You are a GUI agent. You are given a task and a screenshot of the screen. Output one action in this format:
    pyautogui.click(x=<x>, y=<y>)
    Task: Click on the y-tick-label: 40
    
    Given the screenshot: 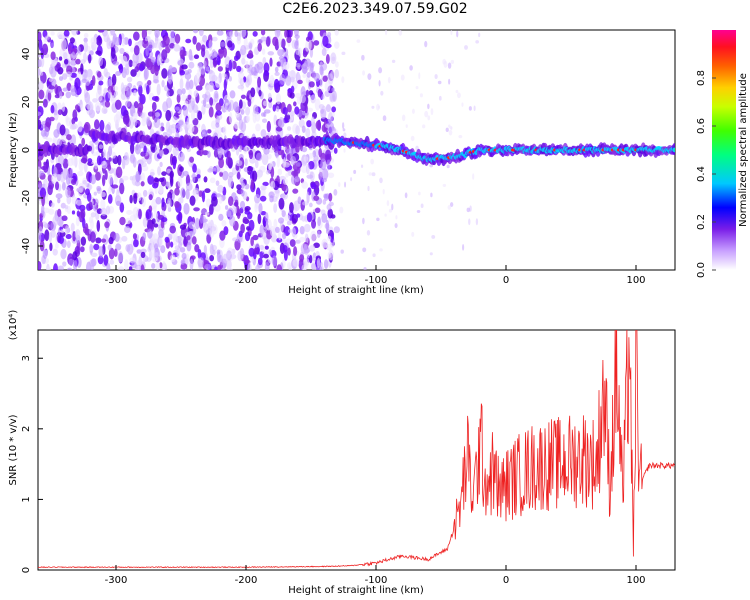 What is the action you would take?
    pyautogui.click(x=26, y=54)
    